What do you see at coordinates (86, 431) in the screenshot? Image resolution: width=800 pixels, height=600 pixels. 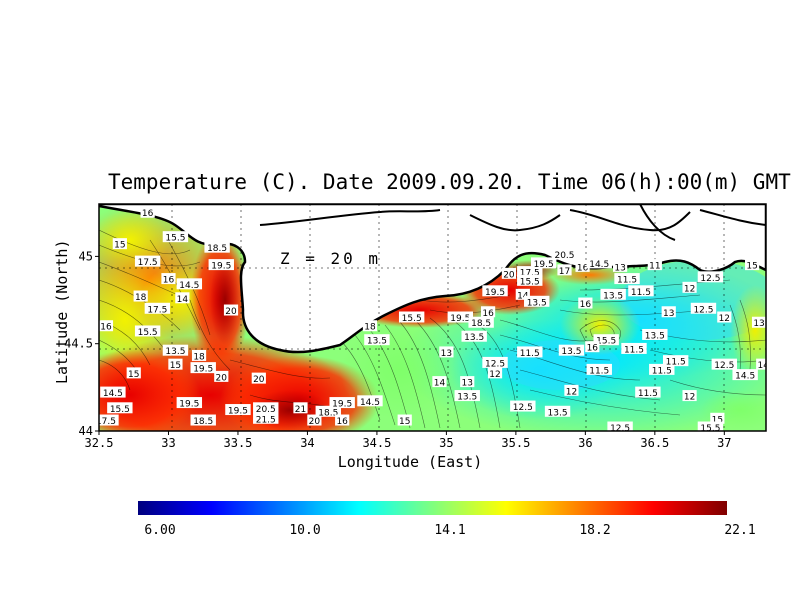 I see `y-tick-label: 44` at bounding box center [86, 431].